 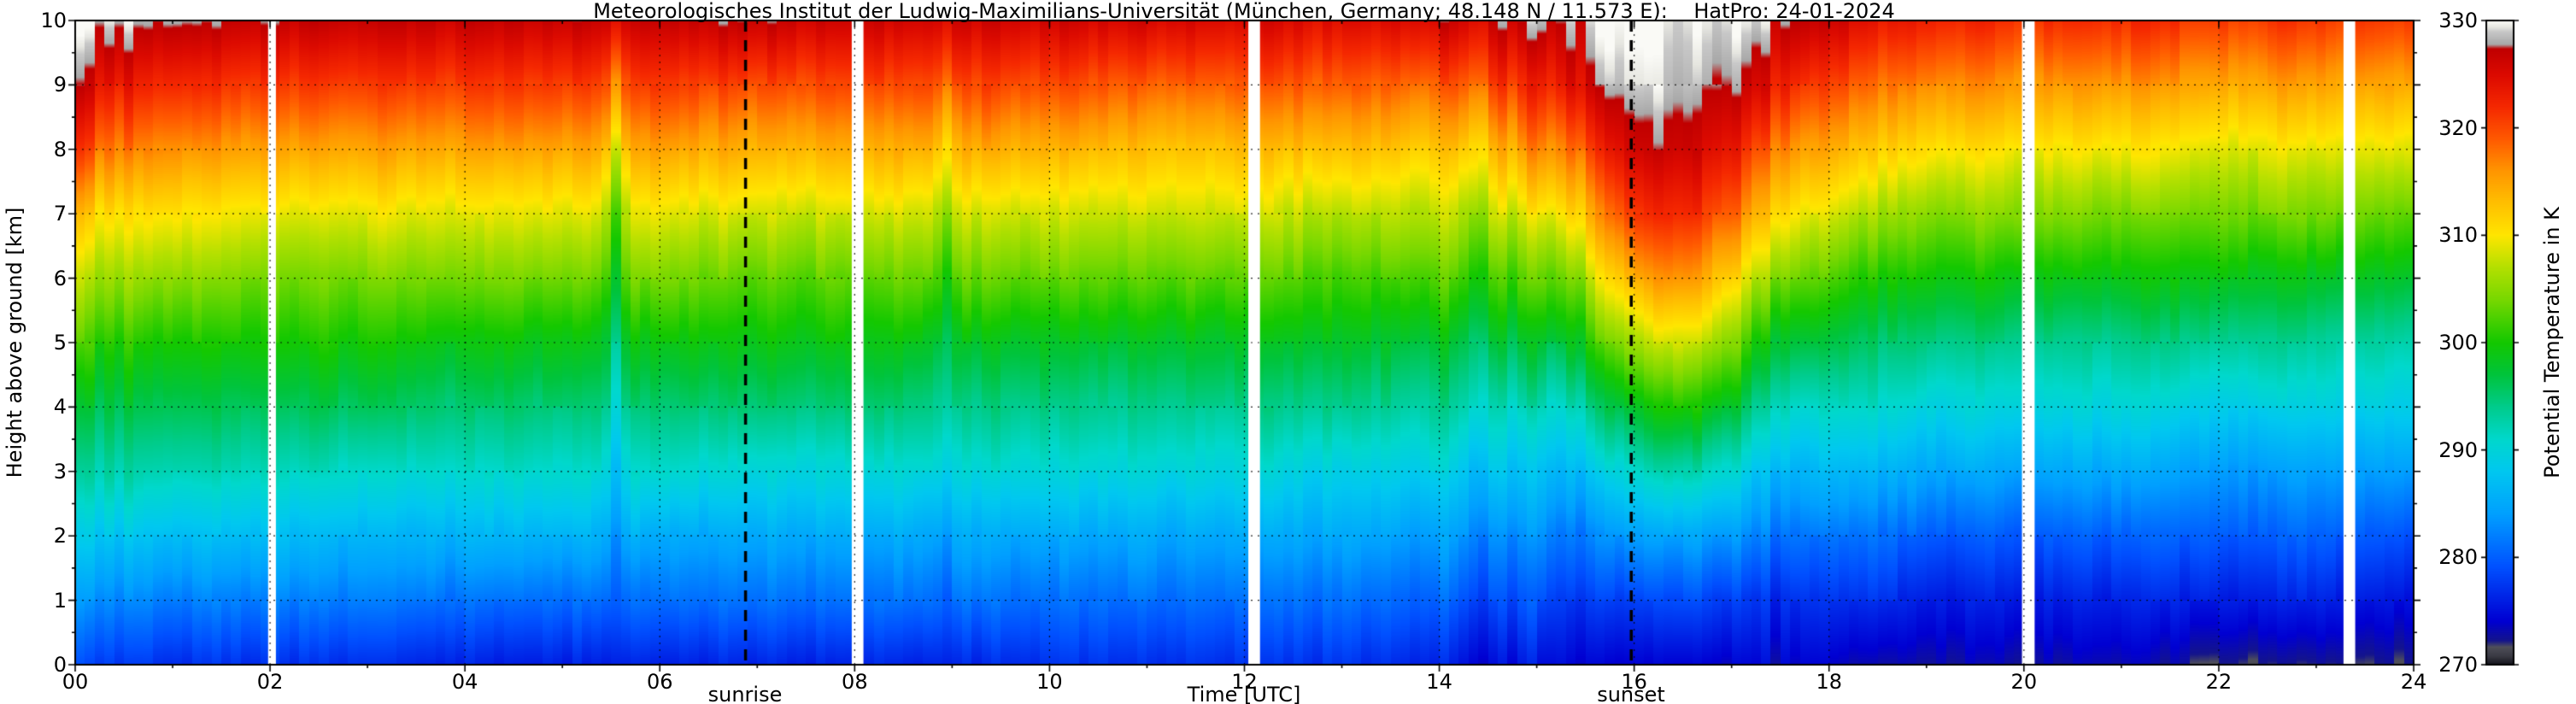 What do you see at coordinates (1634, 682) in the screenshot?
I see `x-tick-label: 16` at bounding box center [1634, 682].